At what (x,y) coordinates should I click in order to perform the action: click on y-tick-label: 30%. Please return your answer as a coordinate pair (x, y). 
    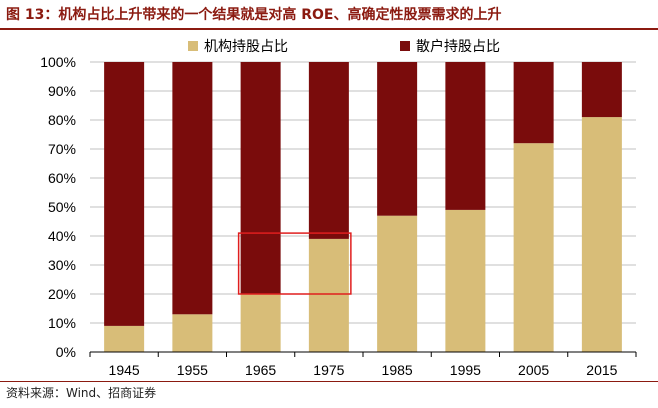
    Looking at the image, I should click on (62, 265).